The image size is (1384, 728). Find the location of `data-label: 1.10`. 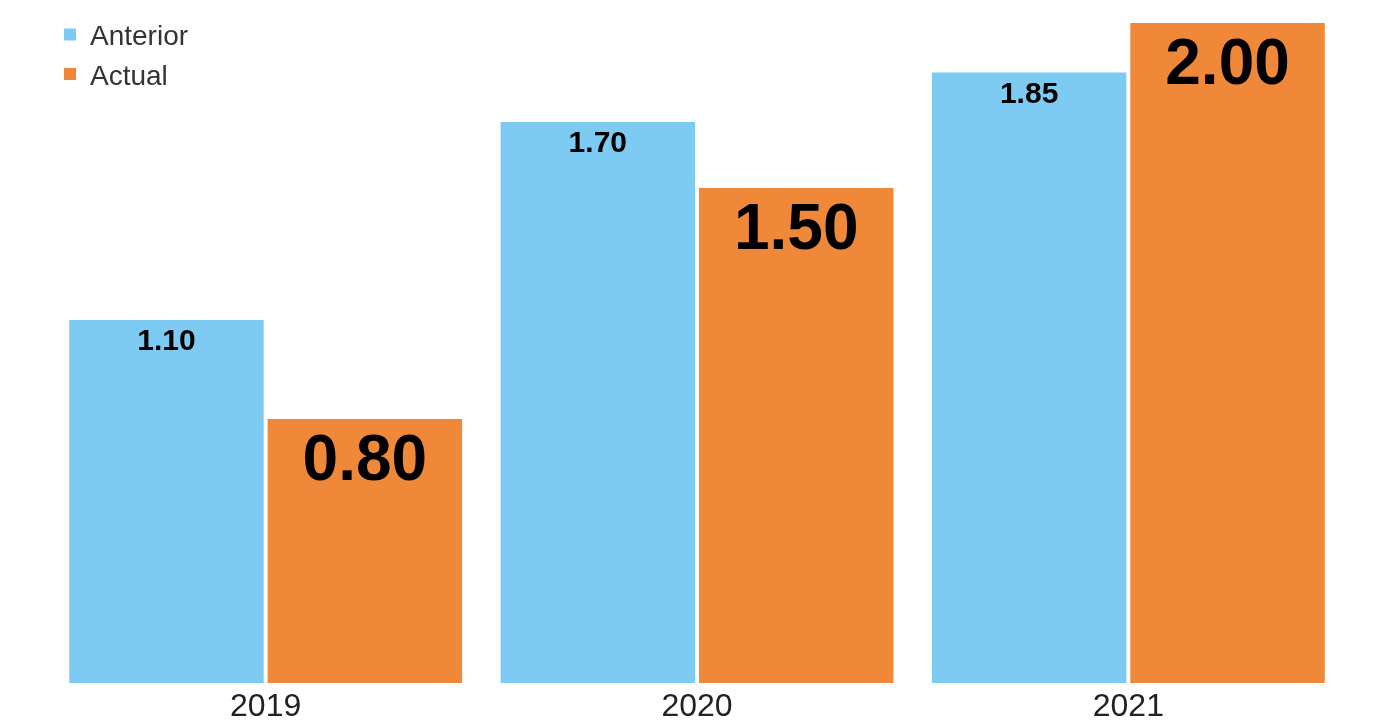

data-label: 1.10 is located at coordinates (166, 339).